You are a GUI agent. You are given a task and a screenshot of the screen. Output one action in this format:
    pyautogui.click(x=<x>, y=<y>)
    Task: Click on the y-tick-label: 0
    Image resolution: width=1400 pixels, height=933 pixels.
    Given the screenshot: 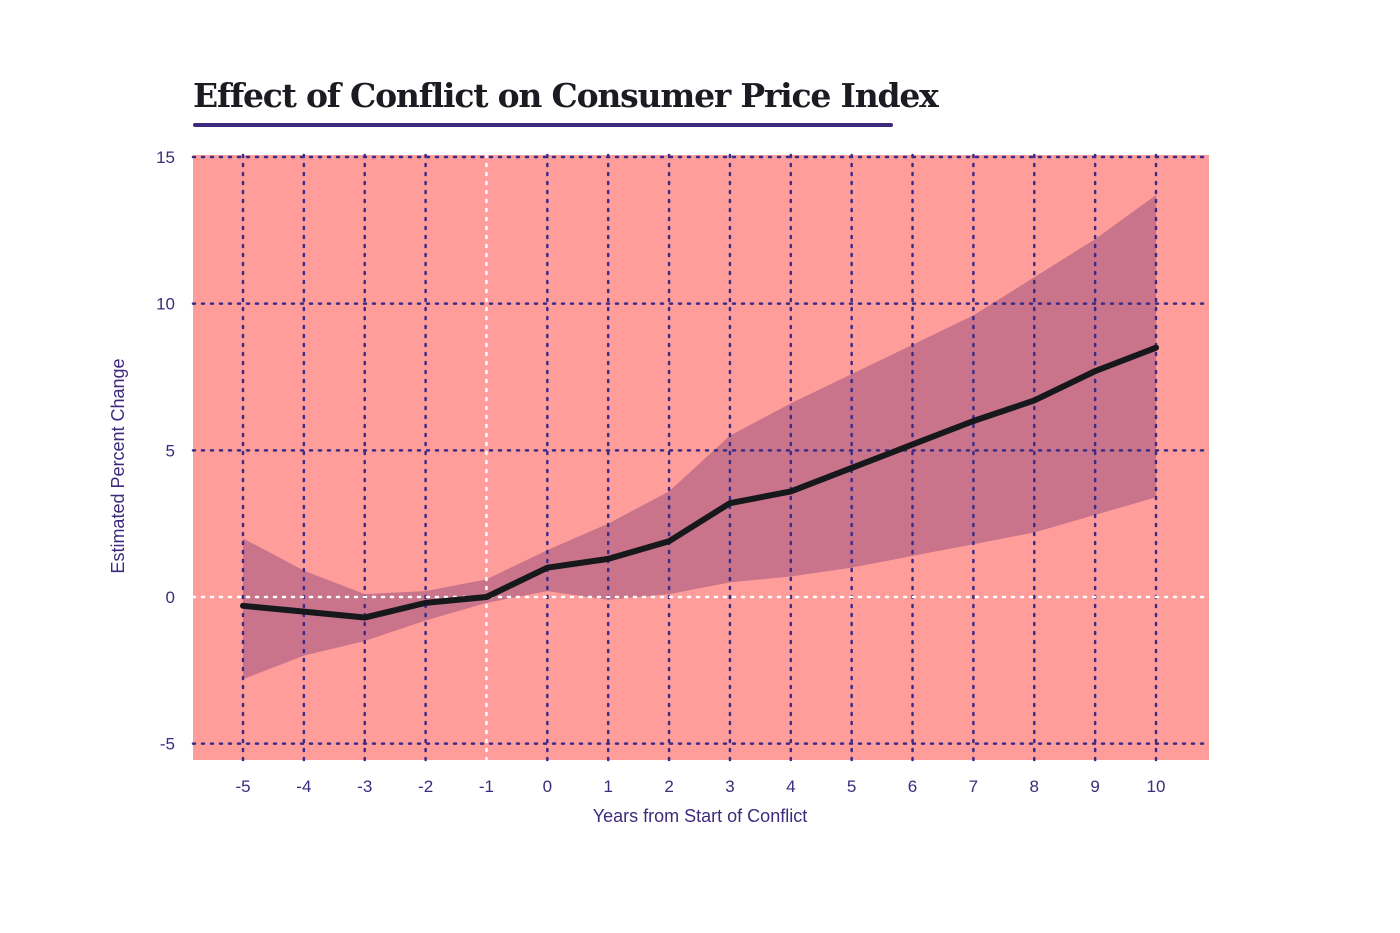 What is the action you would take?
    pyautogui.click(x=170, y=597)
    